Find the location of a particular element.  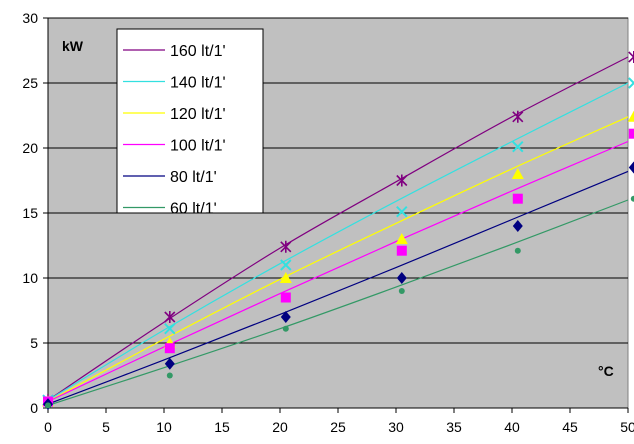

x-tick-label: 50 is located at coordinates (627, 427).